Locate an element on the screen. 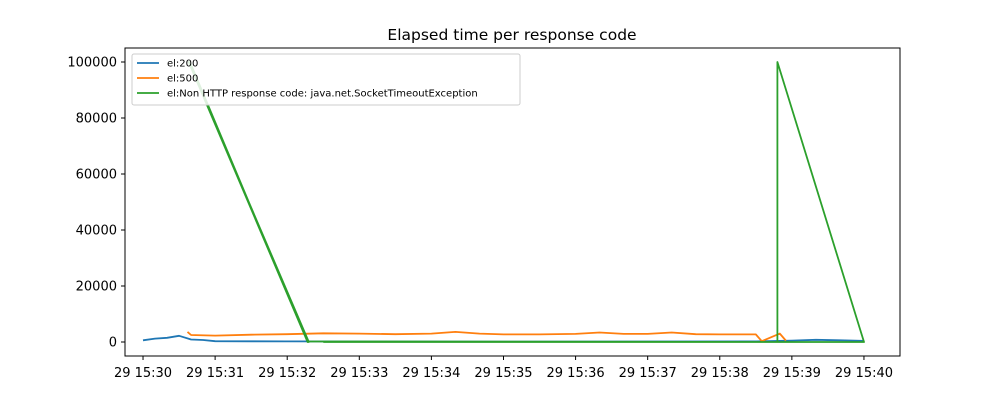  y-tick-label-2: 40000 is located at coordinates (96, 231).